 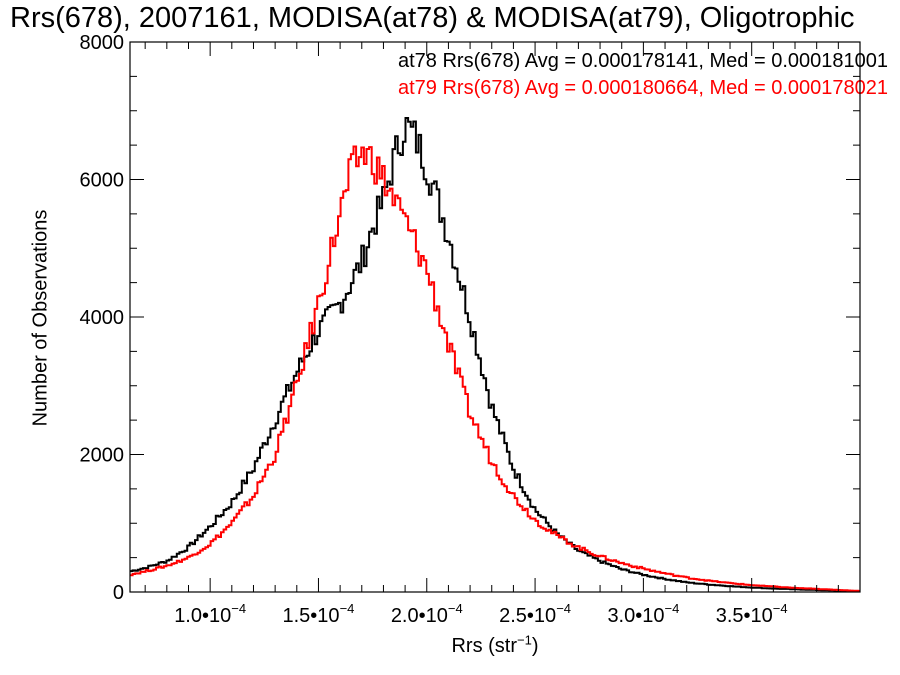 I want to click on x-axis-label-suffix: ), so click(x=535, y=645).